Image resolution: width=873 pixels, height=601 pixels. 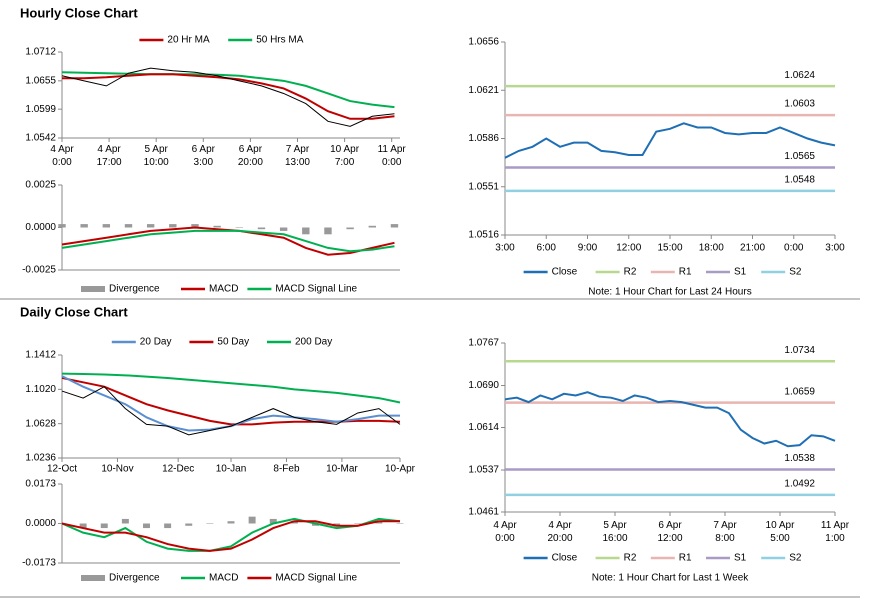 I want to click on y-tick-label: 0.0025, so click(x=40, y=185).